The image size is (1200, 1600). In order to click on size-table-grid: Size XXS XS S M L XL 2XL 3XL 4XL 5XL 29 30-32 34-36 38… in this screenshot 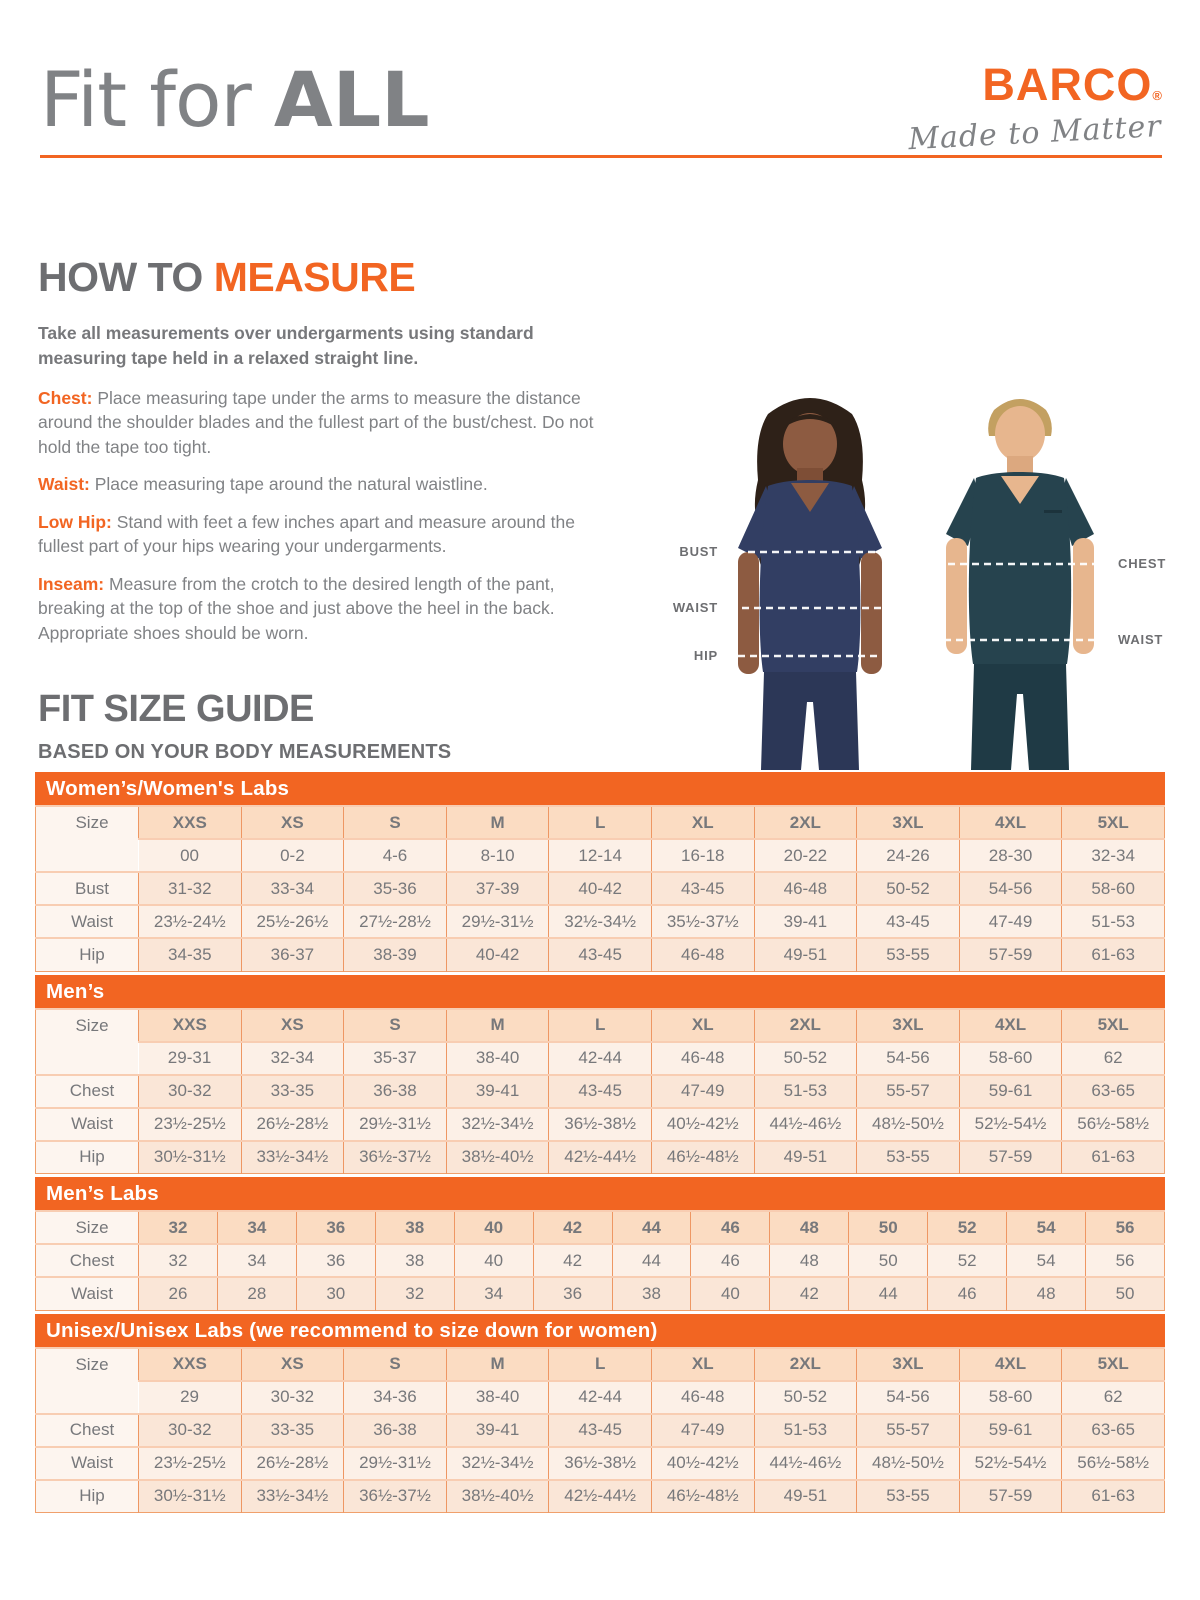, I will do `click(600, 1429)`.